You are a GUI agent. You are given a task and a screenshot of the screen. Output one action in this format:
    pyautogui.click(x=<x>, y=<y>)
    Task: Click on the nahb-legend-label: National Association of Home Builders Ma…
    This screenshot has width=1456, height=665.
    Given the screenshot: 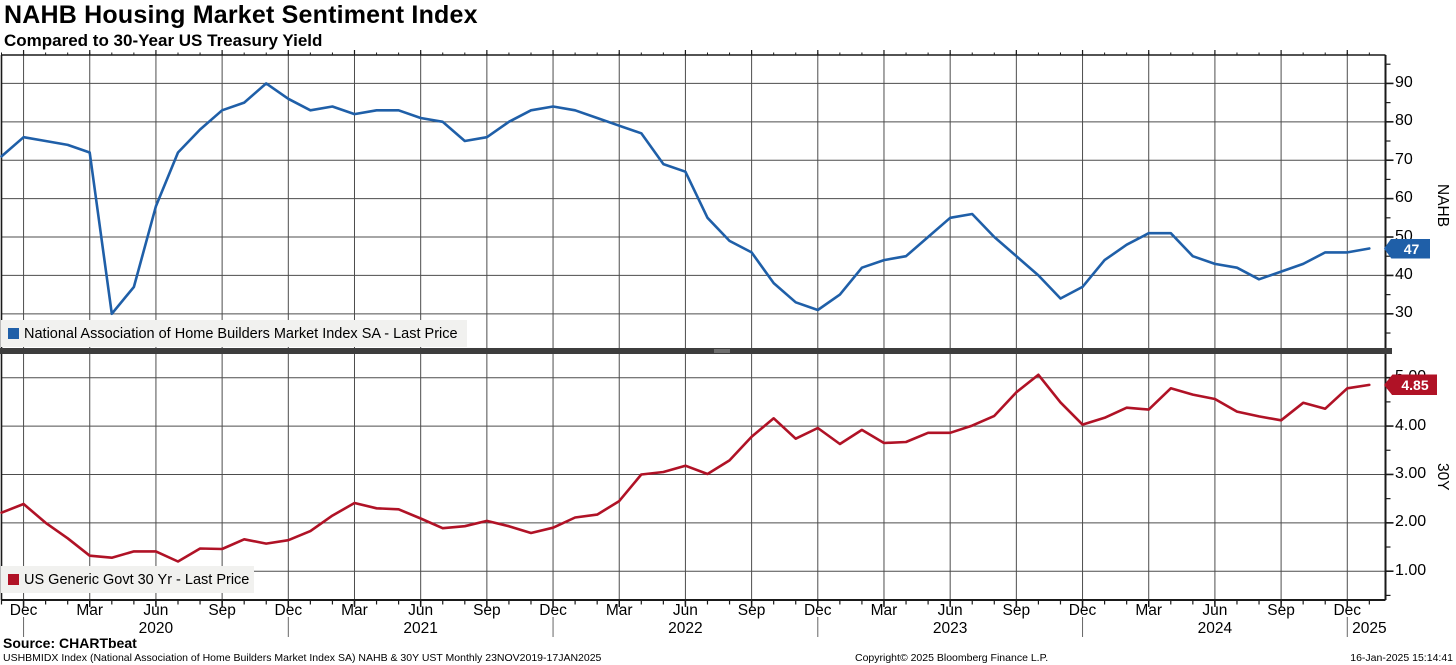 What is the action you would take?
    pyautogui.click(x=241, y=333)
    